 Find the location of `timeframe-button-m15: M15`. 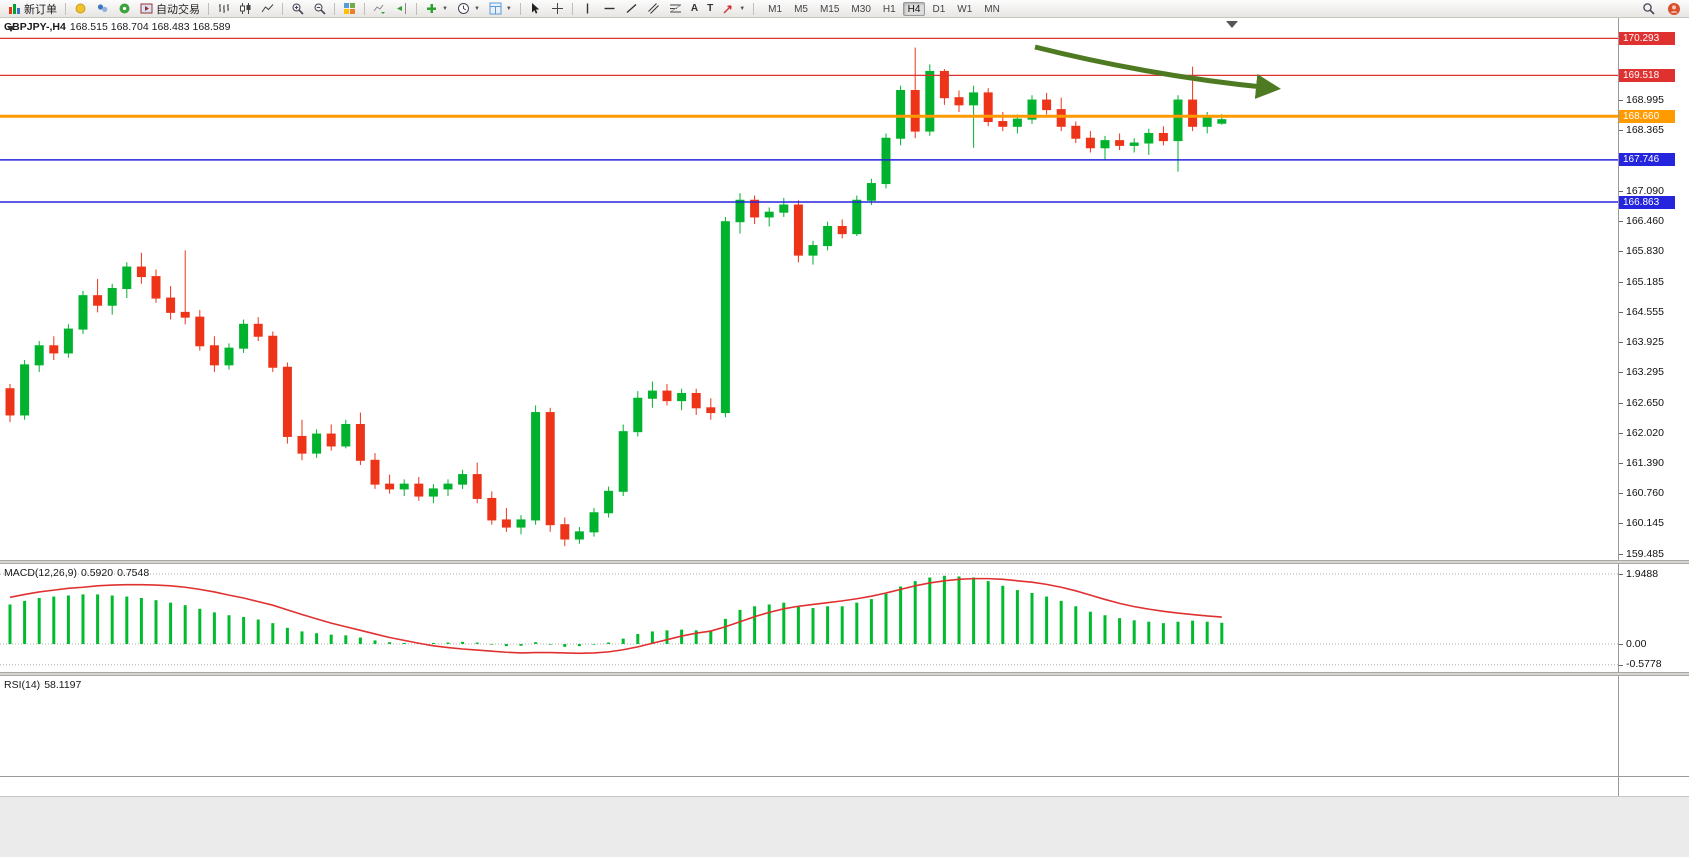

timeframe-button-m15: M15 is located at coordinates (829, 9).